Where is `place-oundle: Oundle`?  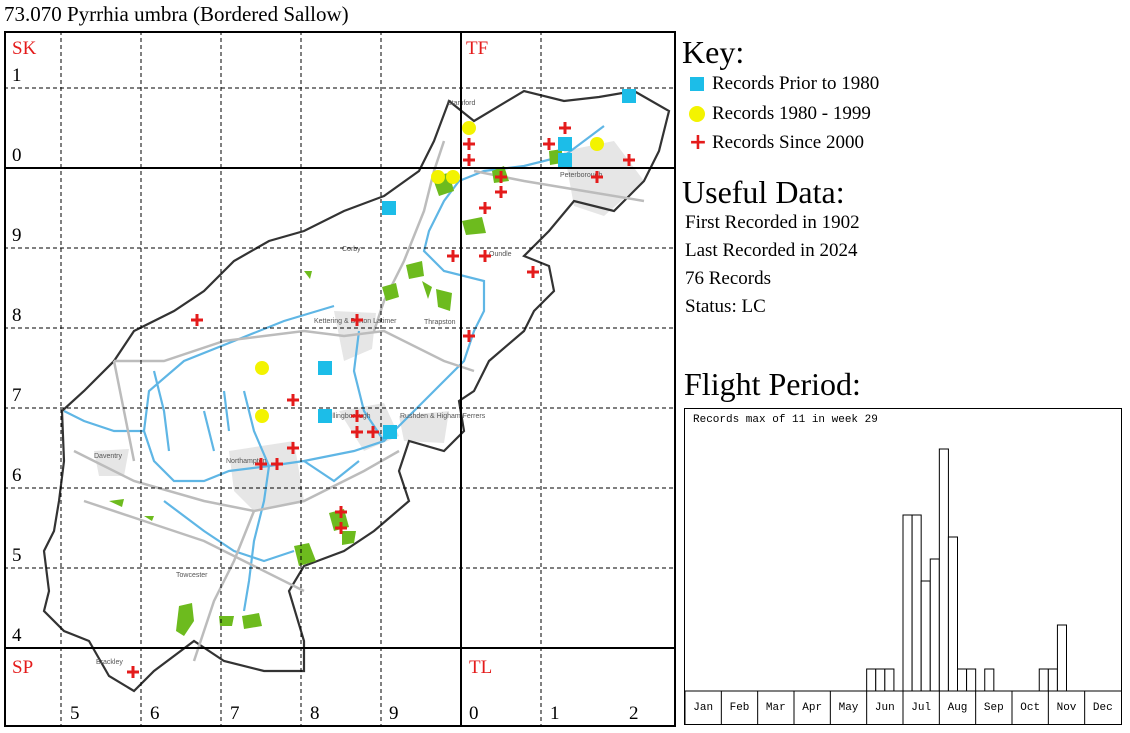 place-oundle: Oundle is located at coordinates (500, 254).